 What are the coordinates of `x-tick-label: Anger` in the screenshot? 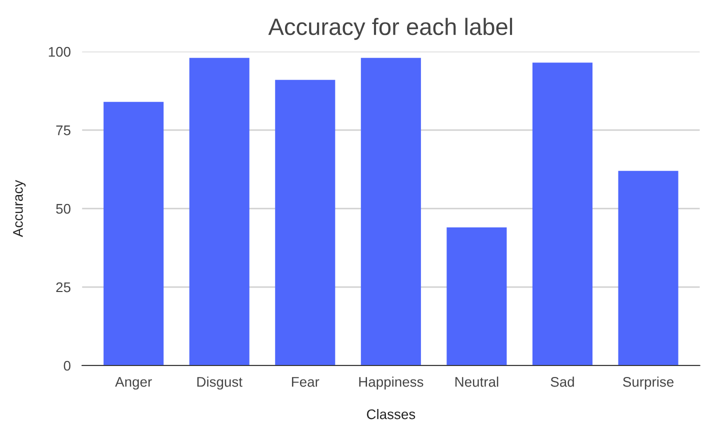 It's located at (133, 383).